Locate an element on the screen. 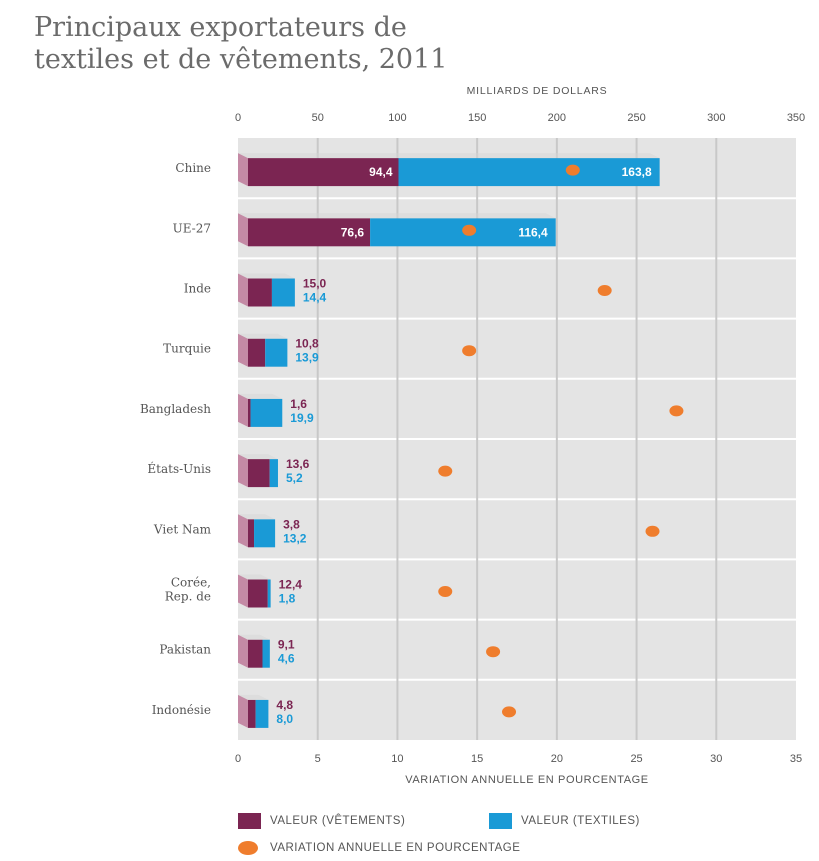 This screenshot has height=861, width=819. data-label-textiles: 8,0 is located at coordinates (284, 719).